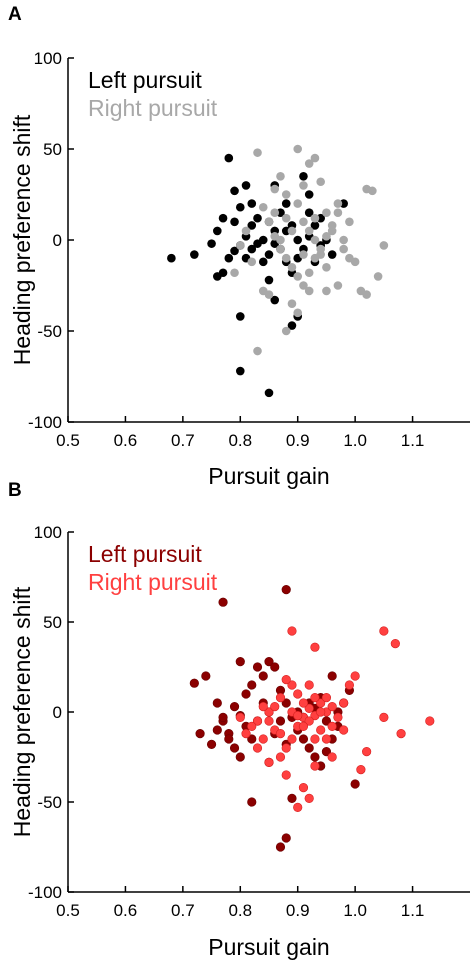 The height and width of the screenshot is (962, 474). Describe the element at coordinates (298, 910) in the screenshot. I see `x-tick-label: 0.9` at that location.